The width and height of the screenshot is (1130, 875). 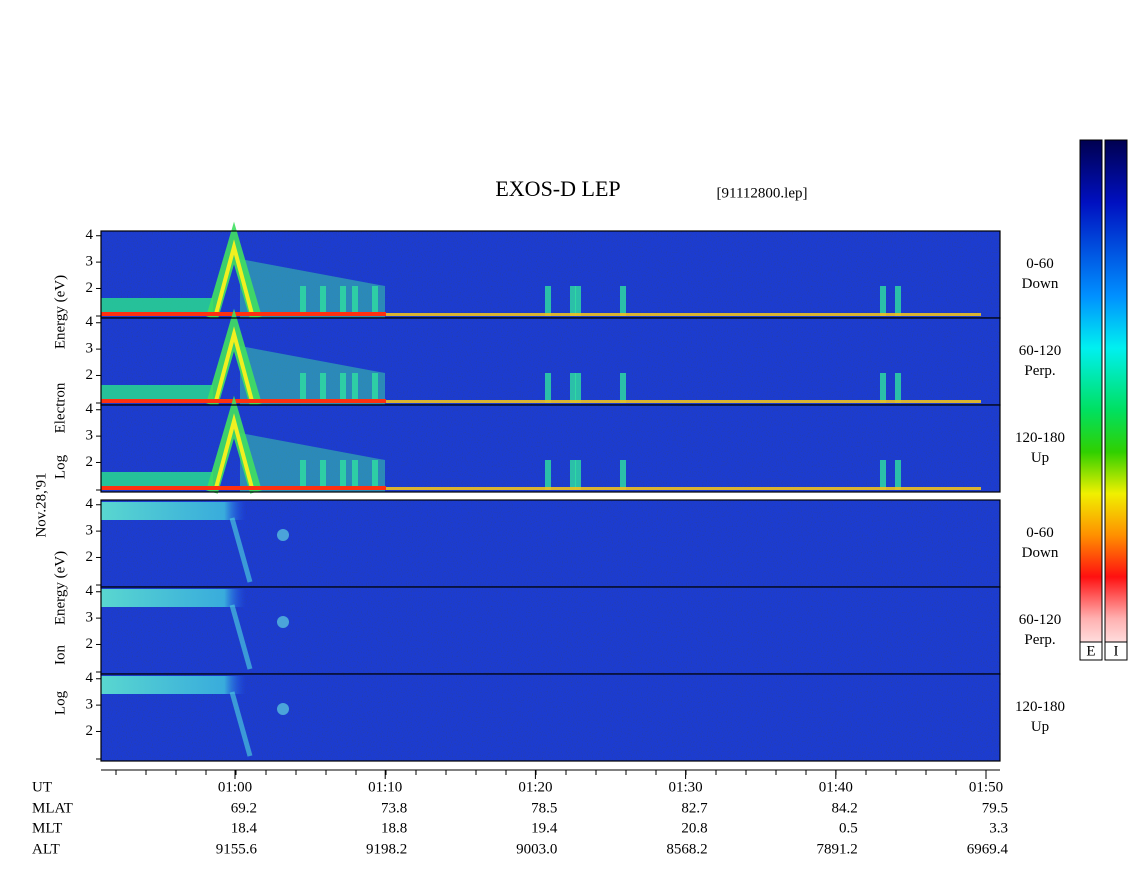 What do you see at coordinates (244, 808) in the screenshot?
I see `ephemeris-value: 69.2` at bounding box center [244, 808].